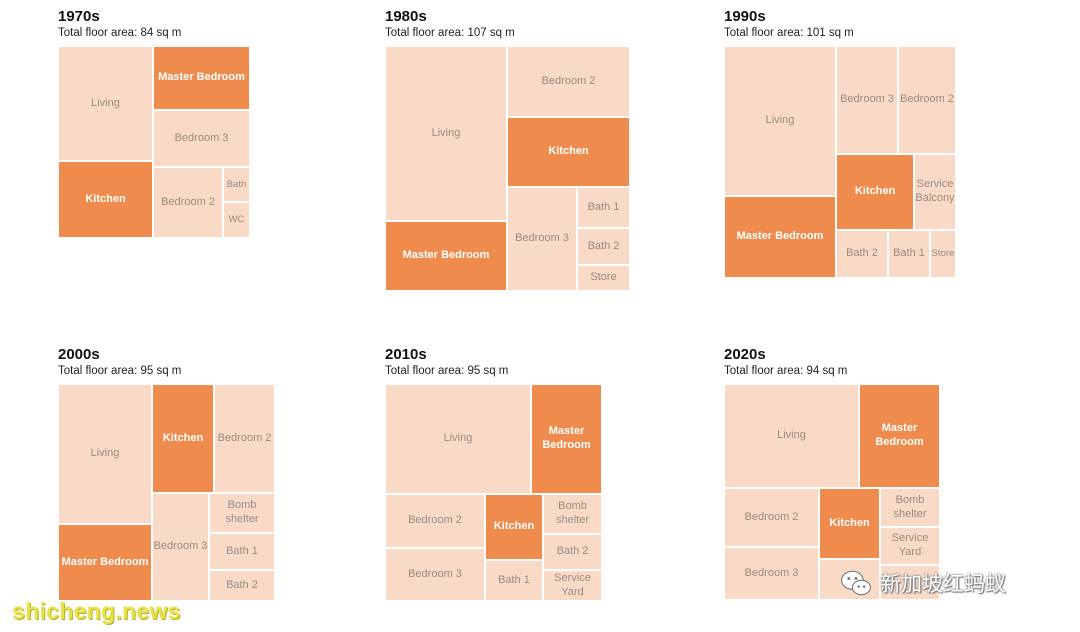  Describe the element at coordinates (79, 16) in the screenshot. I see `panel-decade-title: 1970s` at that location.